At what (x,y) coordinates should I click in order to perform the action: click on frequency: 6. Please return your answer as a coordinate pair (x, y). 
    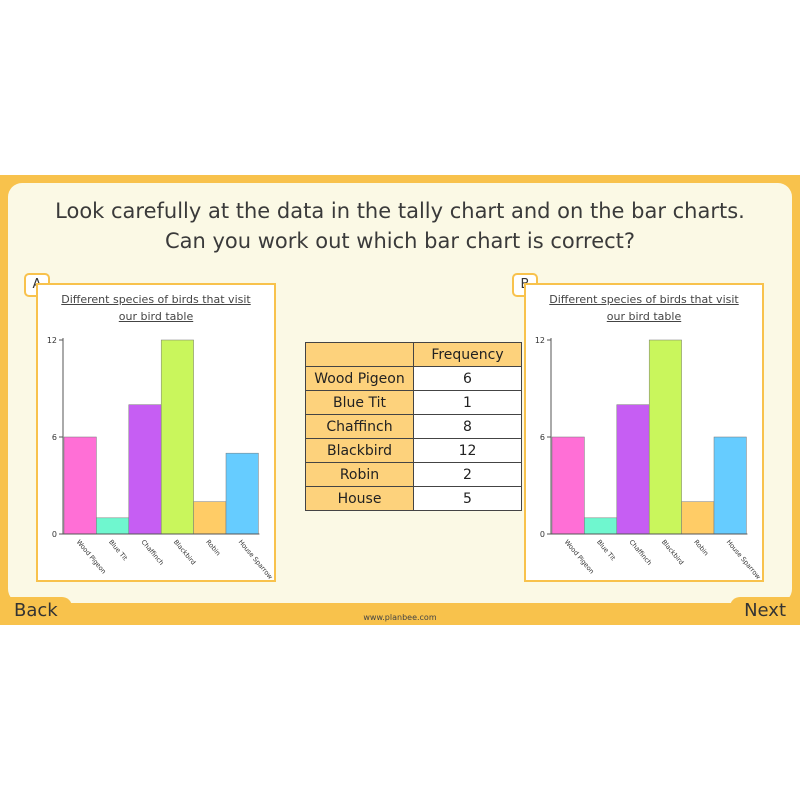
    Looking at the image, I should click on (467, 378).